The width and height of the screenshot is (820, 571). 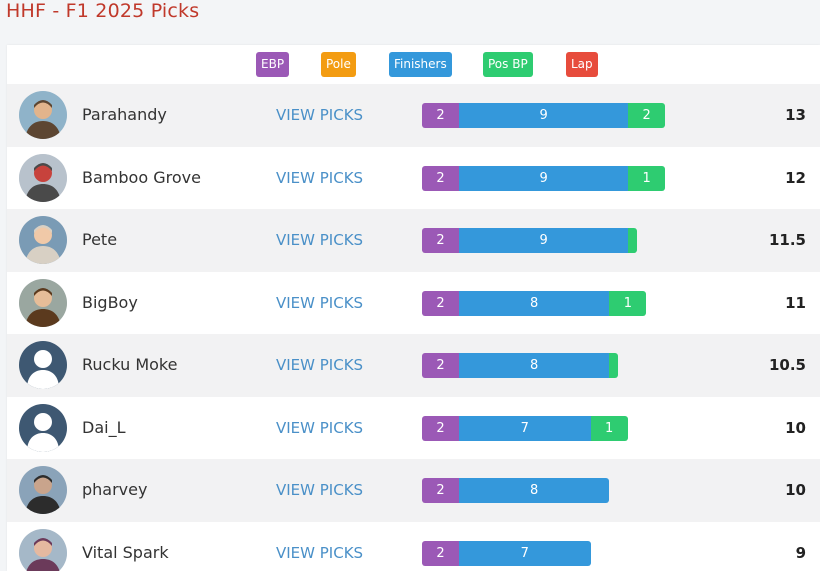 I want to click on total-score: 12, so click(x=795, y=177).